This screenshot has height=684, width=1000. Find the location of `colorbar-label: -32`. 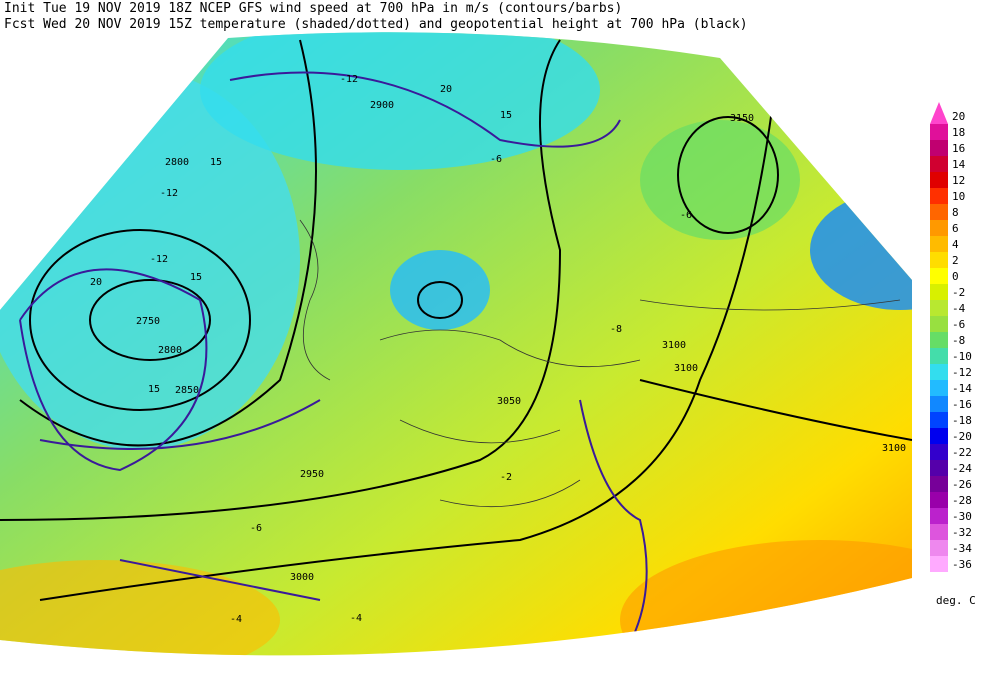

colorbar-label: -32 is located at coordinates (962, 532).